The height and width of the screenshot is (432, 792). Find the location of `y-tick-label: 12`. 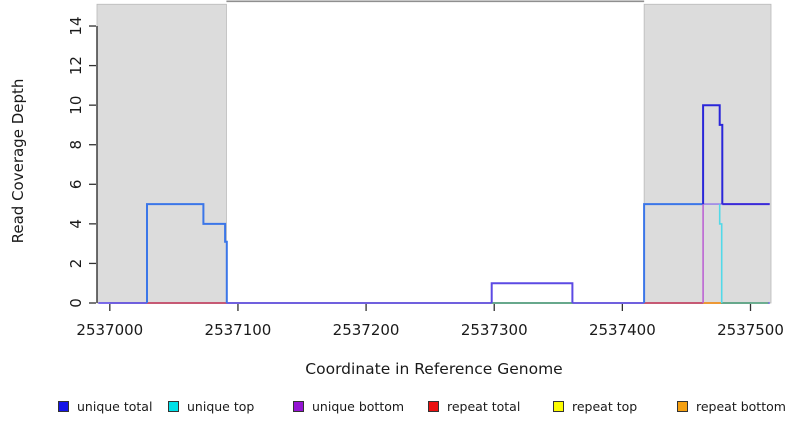

y-tick-label: 12 is located at coordinates (76, 65).